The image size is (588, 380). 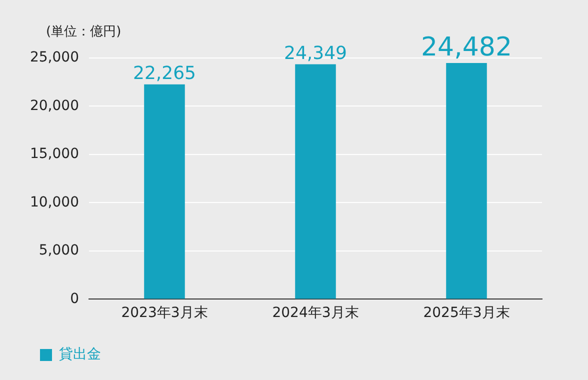 I want to click on y-tick-label: 0, so click(x=74, y=298).